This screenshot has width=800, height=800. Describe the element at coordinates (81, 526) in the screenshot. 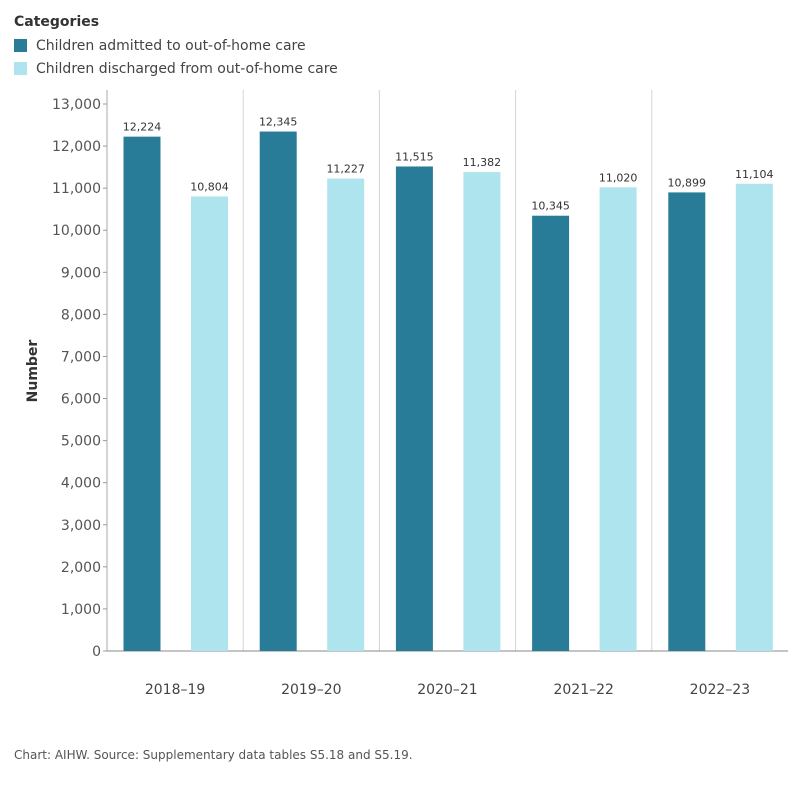

I see `y-tick-label: 3,000` at that location.